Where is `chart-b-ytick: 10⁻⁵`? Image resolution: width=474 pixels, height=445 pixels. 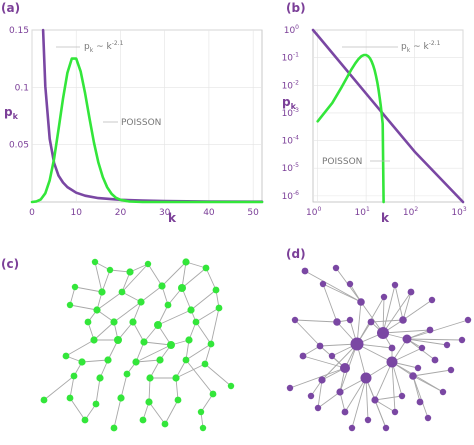
chart-b-ytick: 10⁻⁵ is located at coordinates (291, 168).